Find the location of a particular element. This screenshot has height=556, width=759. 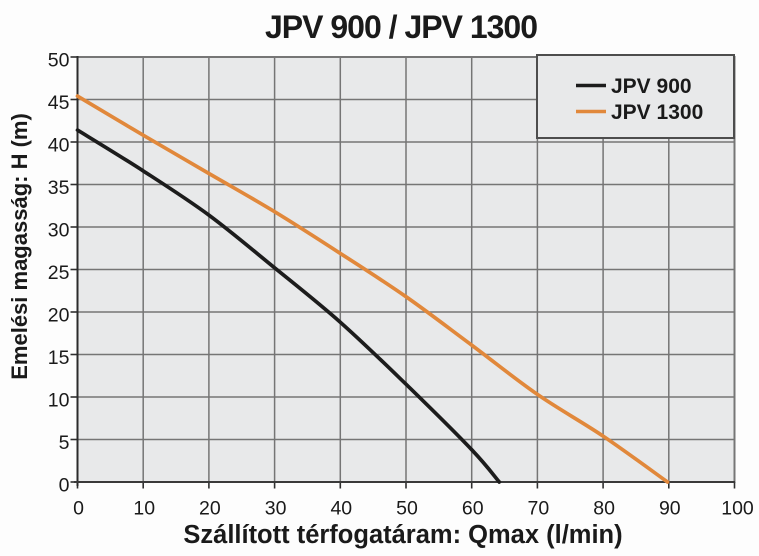

svg-text: 5 is located at coordinates (64, 443).